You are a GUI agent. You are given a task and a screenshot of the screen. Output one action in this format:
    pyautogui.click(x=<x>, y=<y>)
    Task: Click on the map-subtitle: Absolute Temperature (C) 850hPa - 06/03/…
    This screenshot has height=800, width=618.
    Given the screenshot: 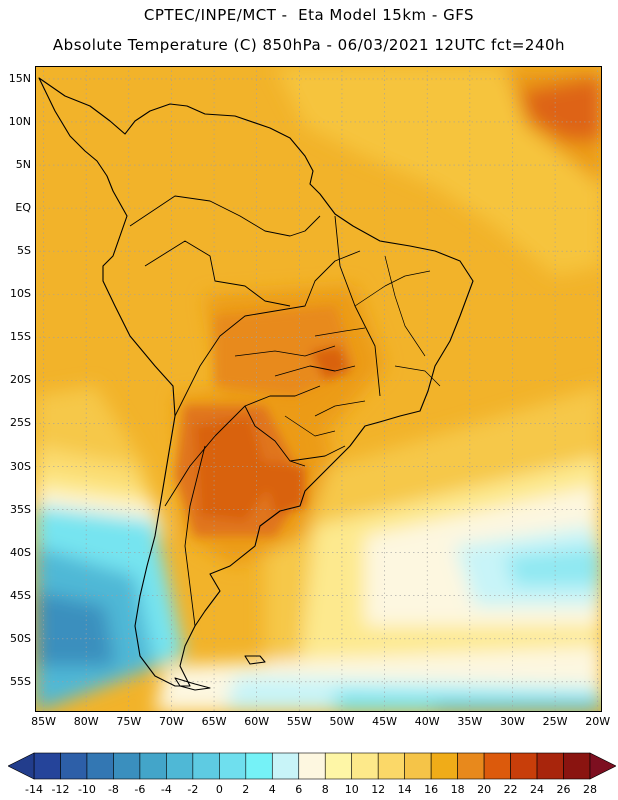 What is the action you would take?
    pyautogui.click(x=309, y=45)
    